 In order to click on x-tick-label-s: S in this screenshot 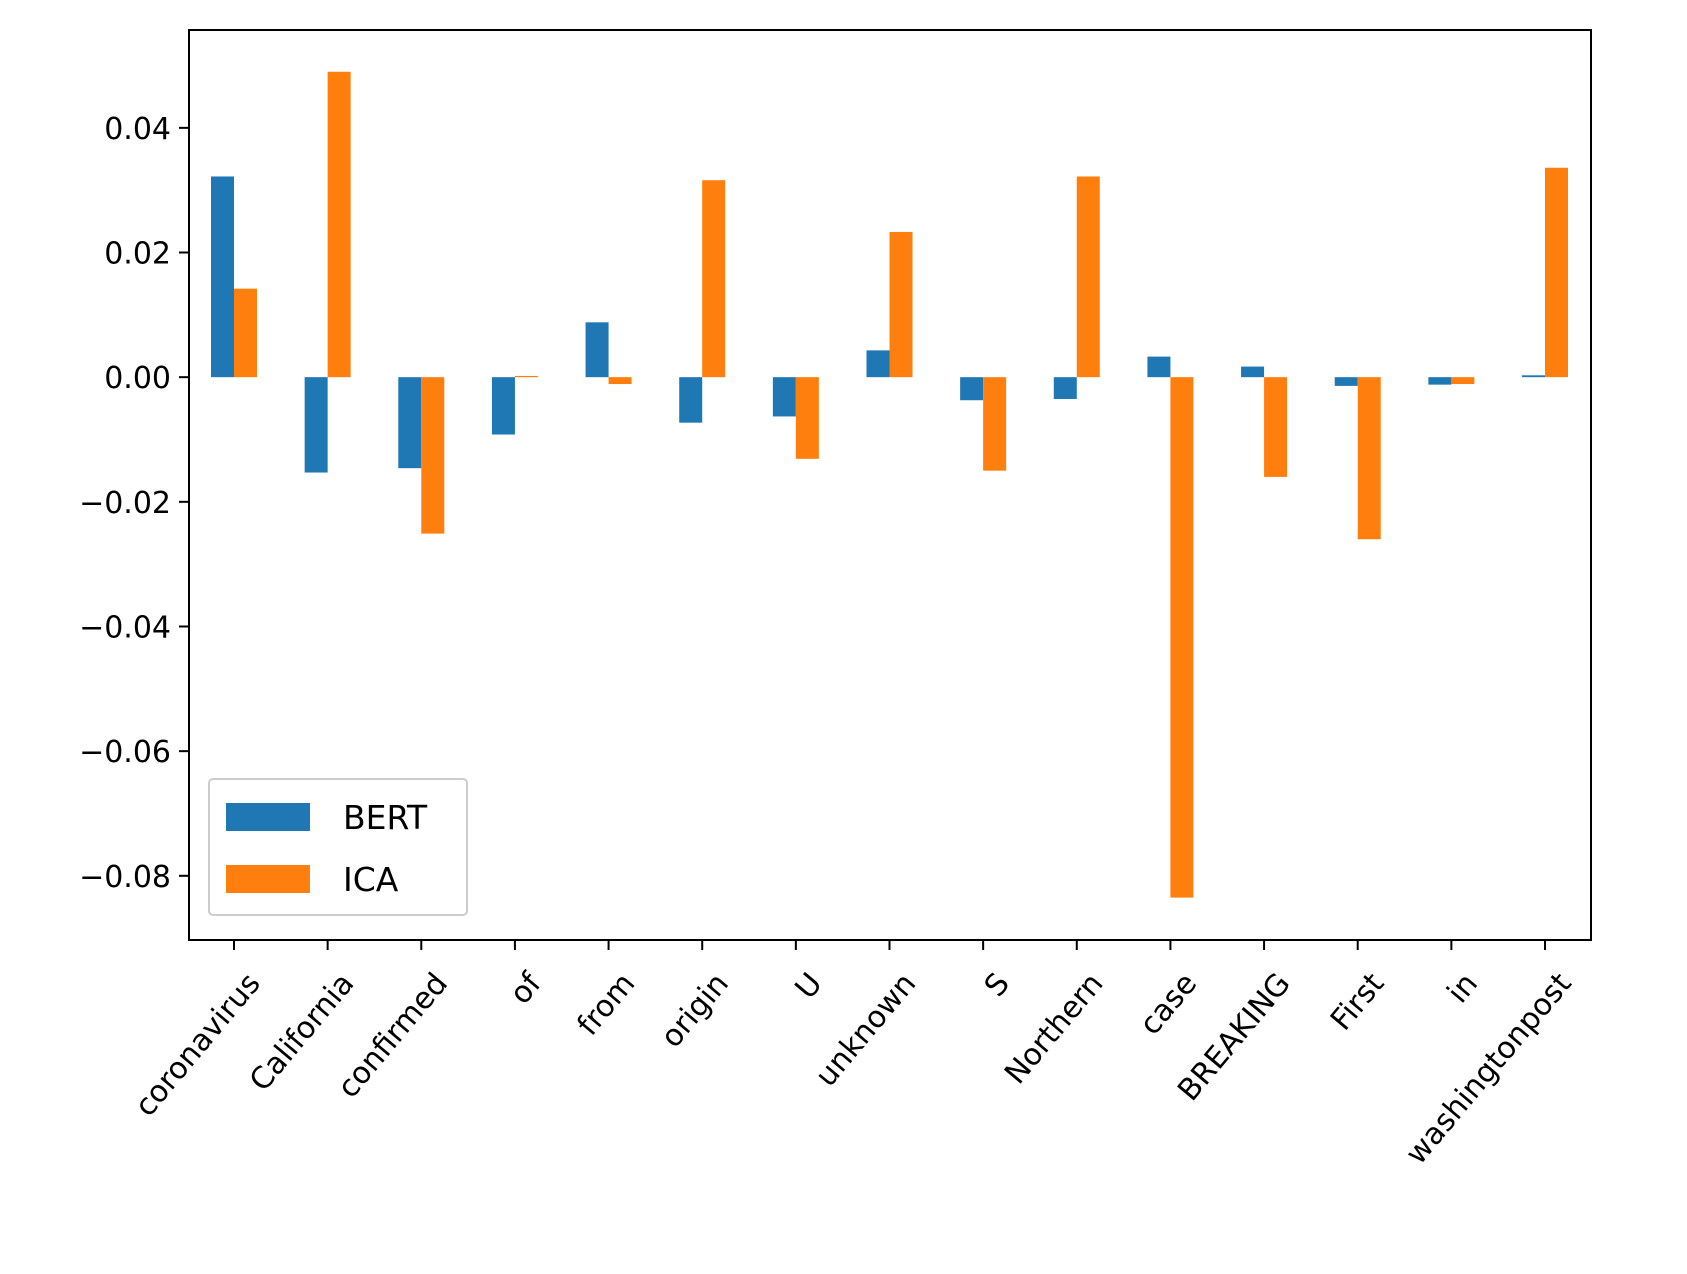, I will do `click(997, 985)`.